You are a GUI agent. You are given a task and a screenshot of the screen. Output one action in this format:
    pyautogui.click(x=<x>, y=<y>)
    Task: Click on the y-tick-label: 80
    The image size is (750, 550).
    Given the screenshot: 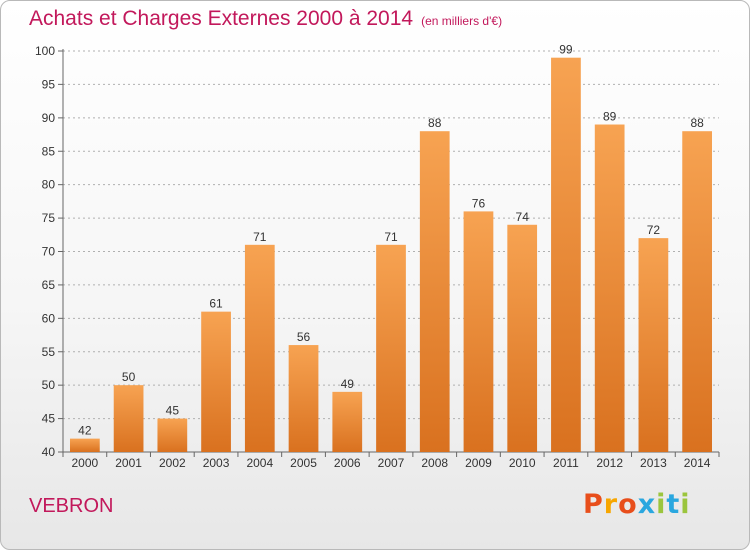 What is the action you would take?
    pyautogui.click(x=49, y=185)
    